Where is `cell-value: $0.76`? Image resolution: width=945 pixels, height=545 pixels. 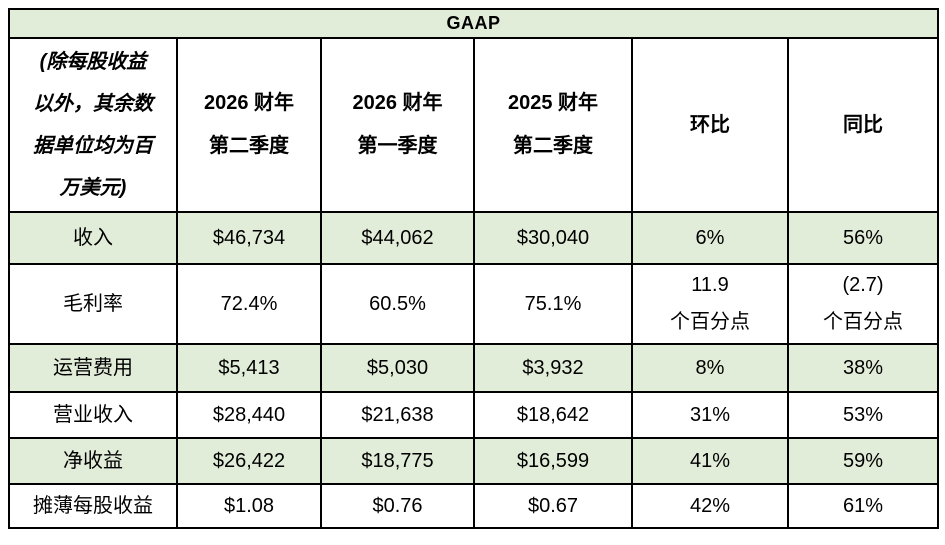 cell-value: $0.76 is located at coordinates (397, 506).